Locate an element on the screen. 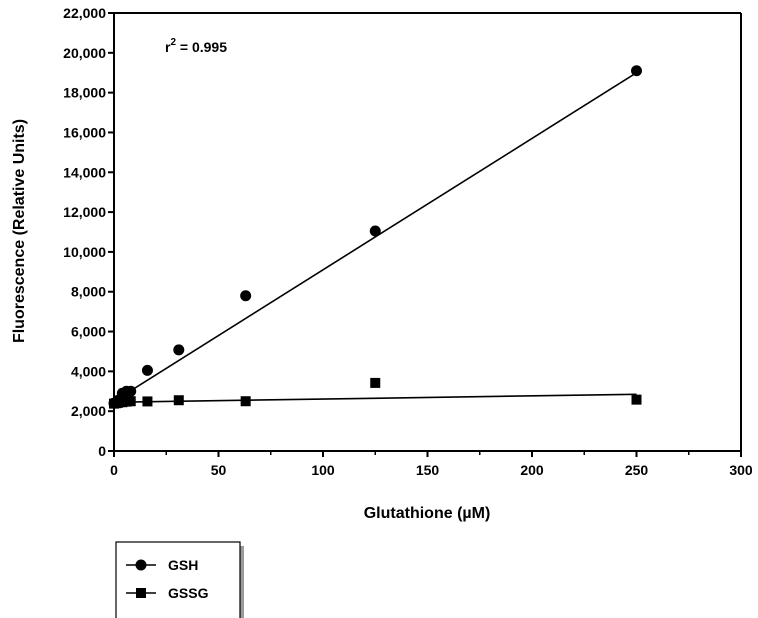  gssg-legend-marker is located at coordinates (141, 593).